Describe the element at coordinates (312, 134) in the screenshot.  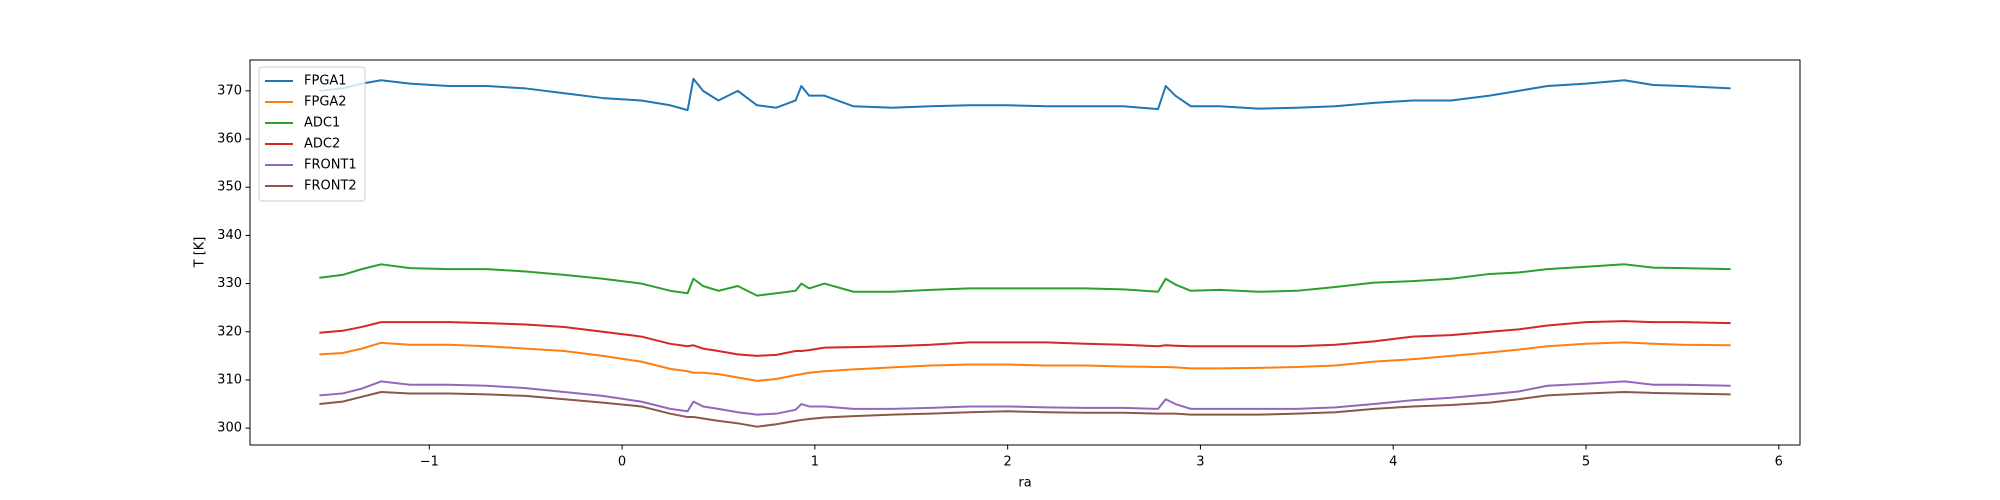
I see `legend-box` at that location.